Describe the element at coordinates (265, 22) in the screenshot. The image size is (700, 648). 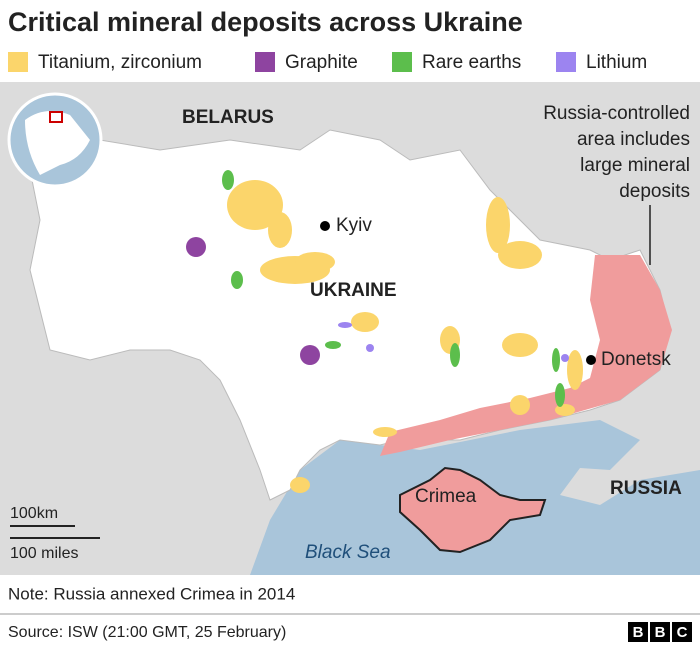
I see `title: Critical mineral deposits across Ukraine` at that location.